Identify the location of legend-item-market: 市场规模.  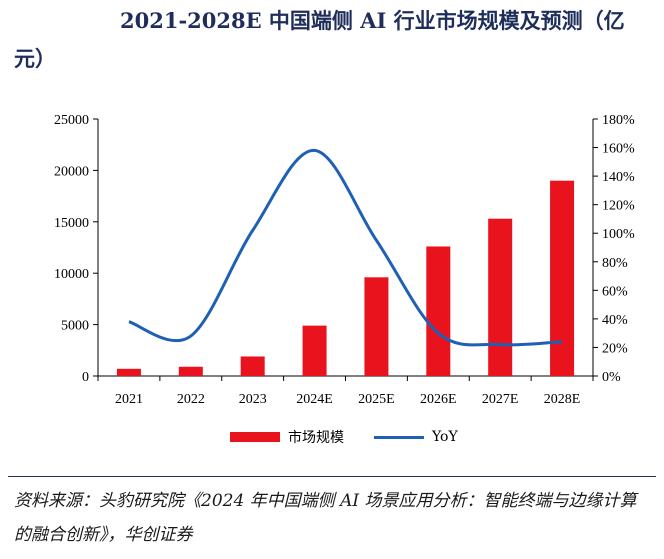
(287, 437).